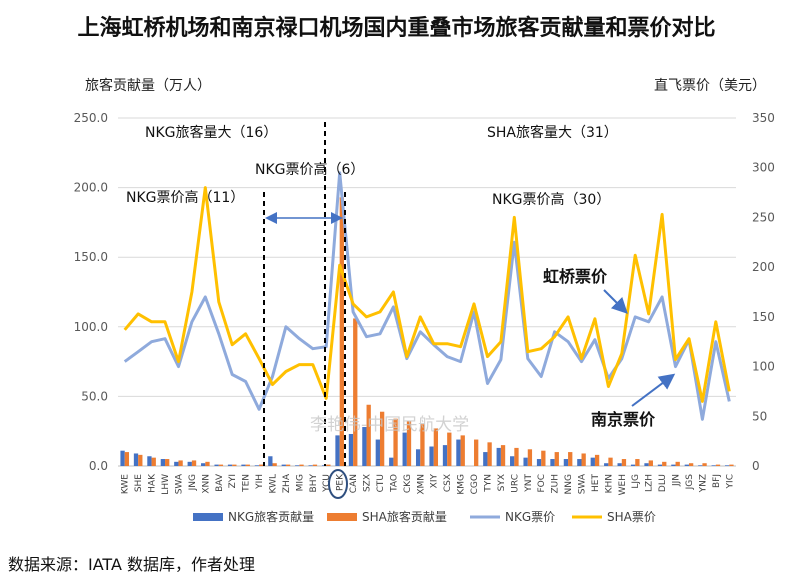  Describe the element at coordinates (448, 483) in the screenshot. I see `x-tick-label: CSX` at that location.